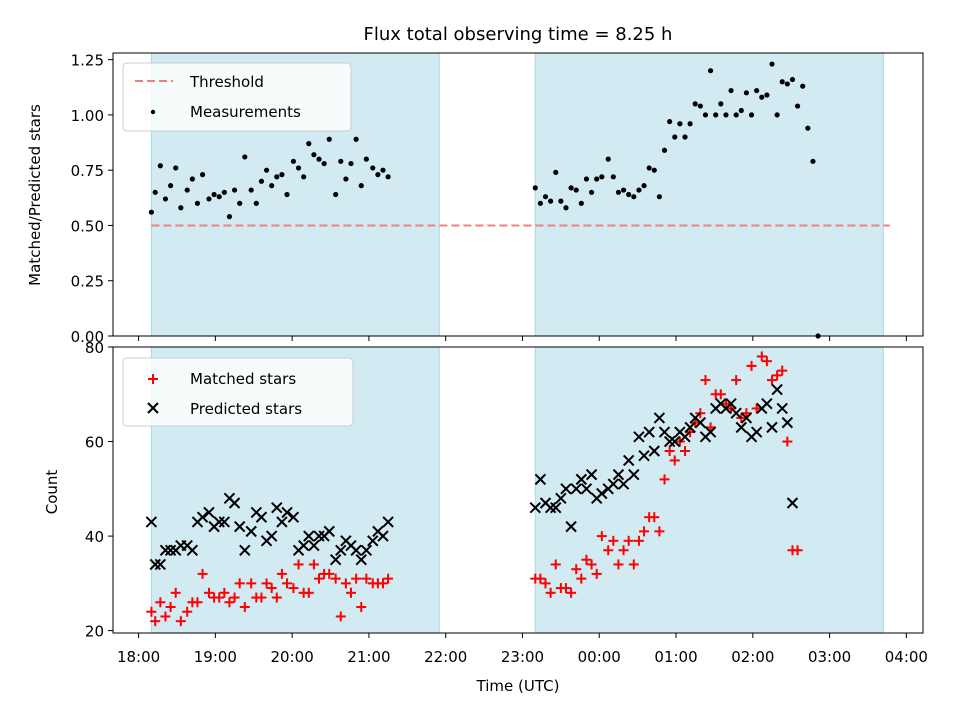 The image size is (960, 720). What do you see at coordinates (153, 408) in the screenshot?
I see `legend-predicted-swatch` at bounding box center [153, 408].